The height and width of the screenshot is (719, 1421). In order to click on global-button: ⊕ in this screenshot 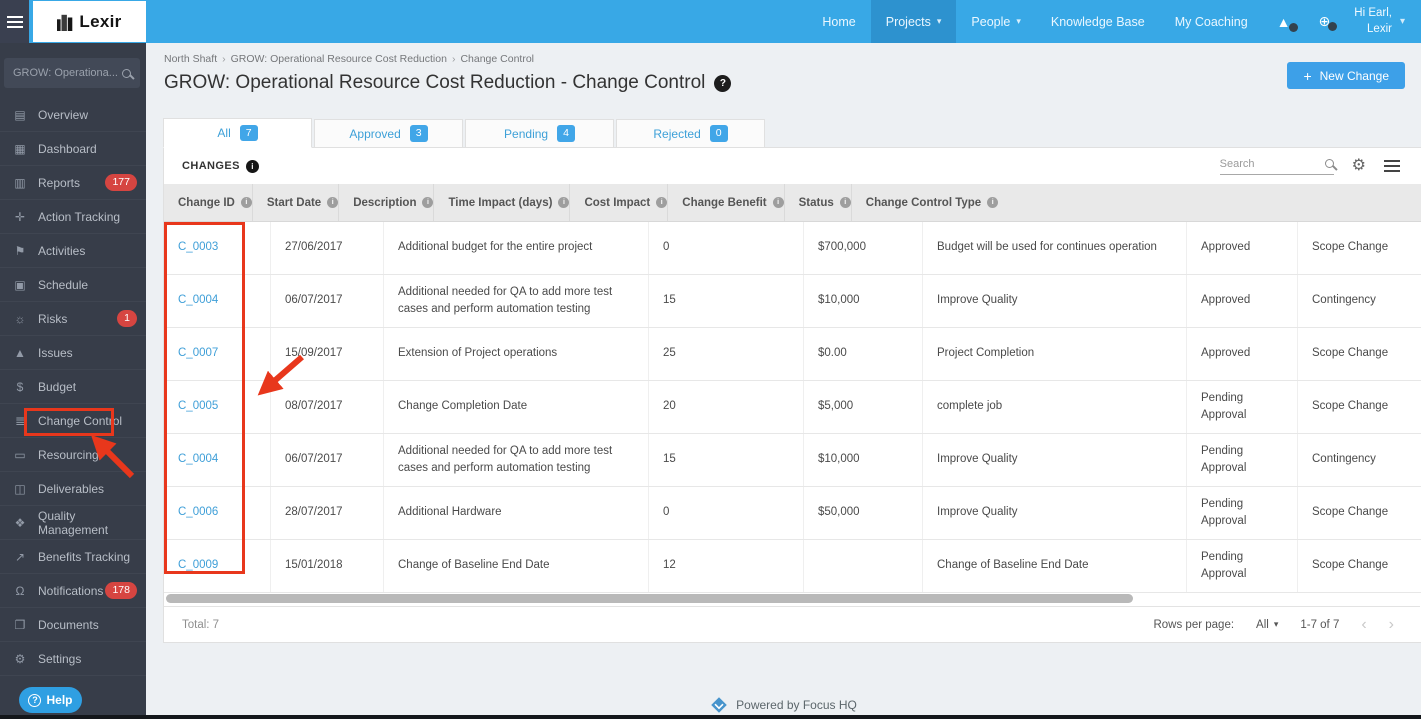, I will do `click(1325, 22)`.